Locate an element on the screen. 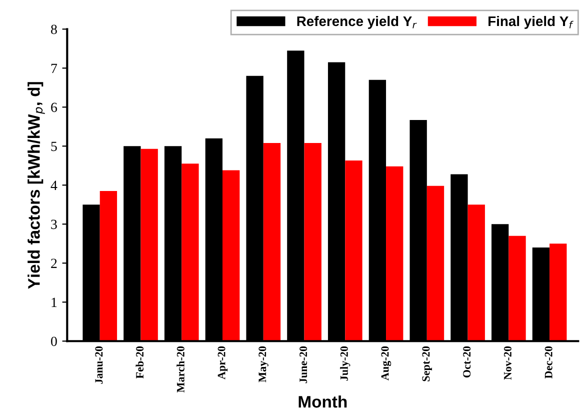  y-tick-label: 4 is located at coordinates (54, 185).